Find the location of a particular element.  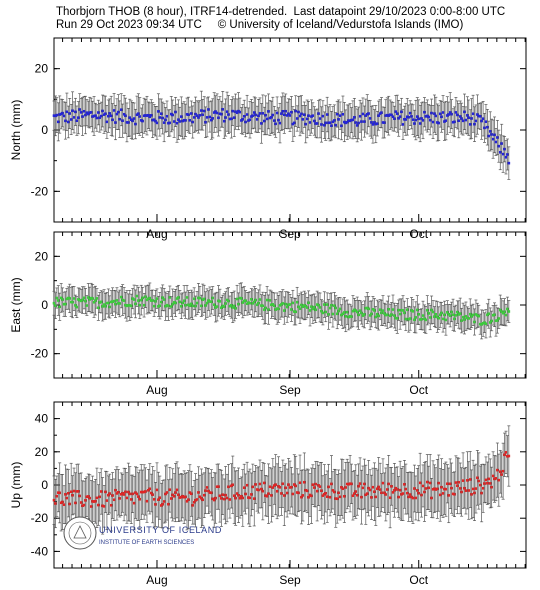

x-month-label: Aug is located at coordinates (156, 390).